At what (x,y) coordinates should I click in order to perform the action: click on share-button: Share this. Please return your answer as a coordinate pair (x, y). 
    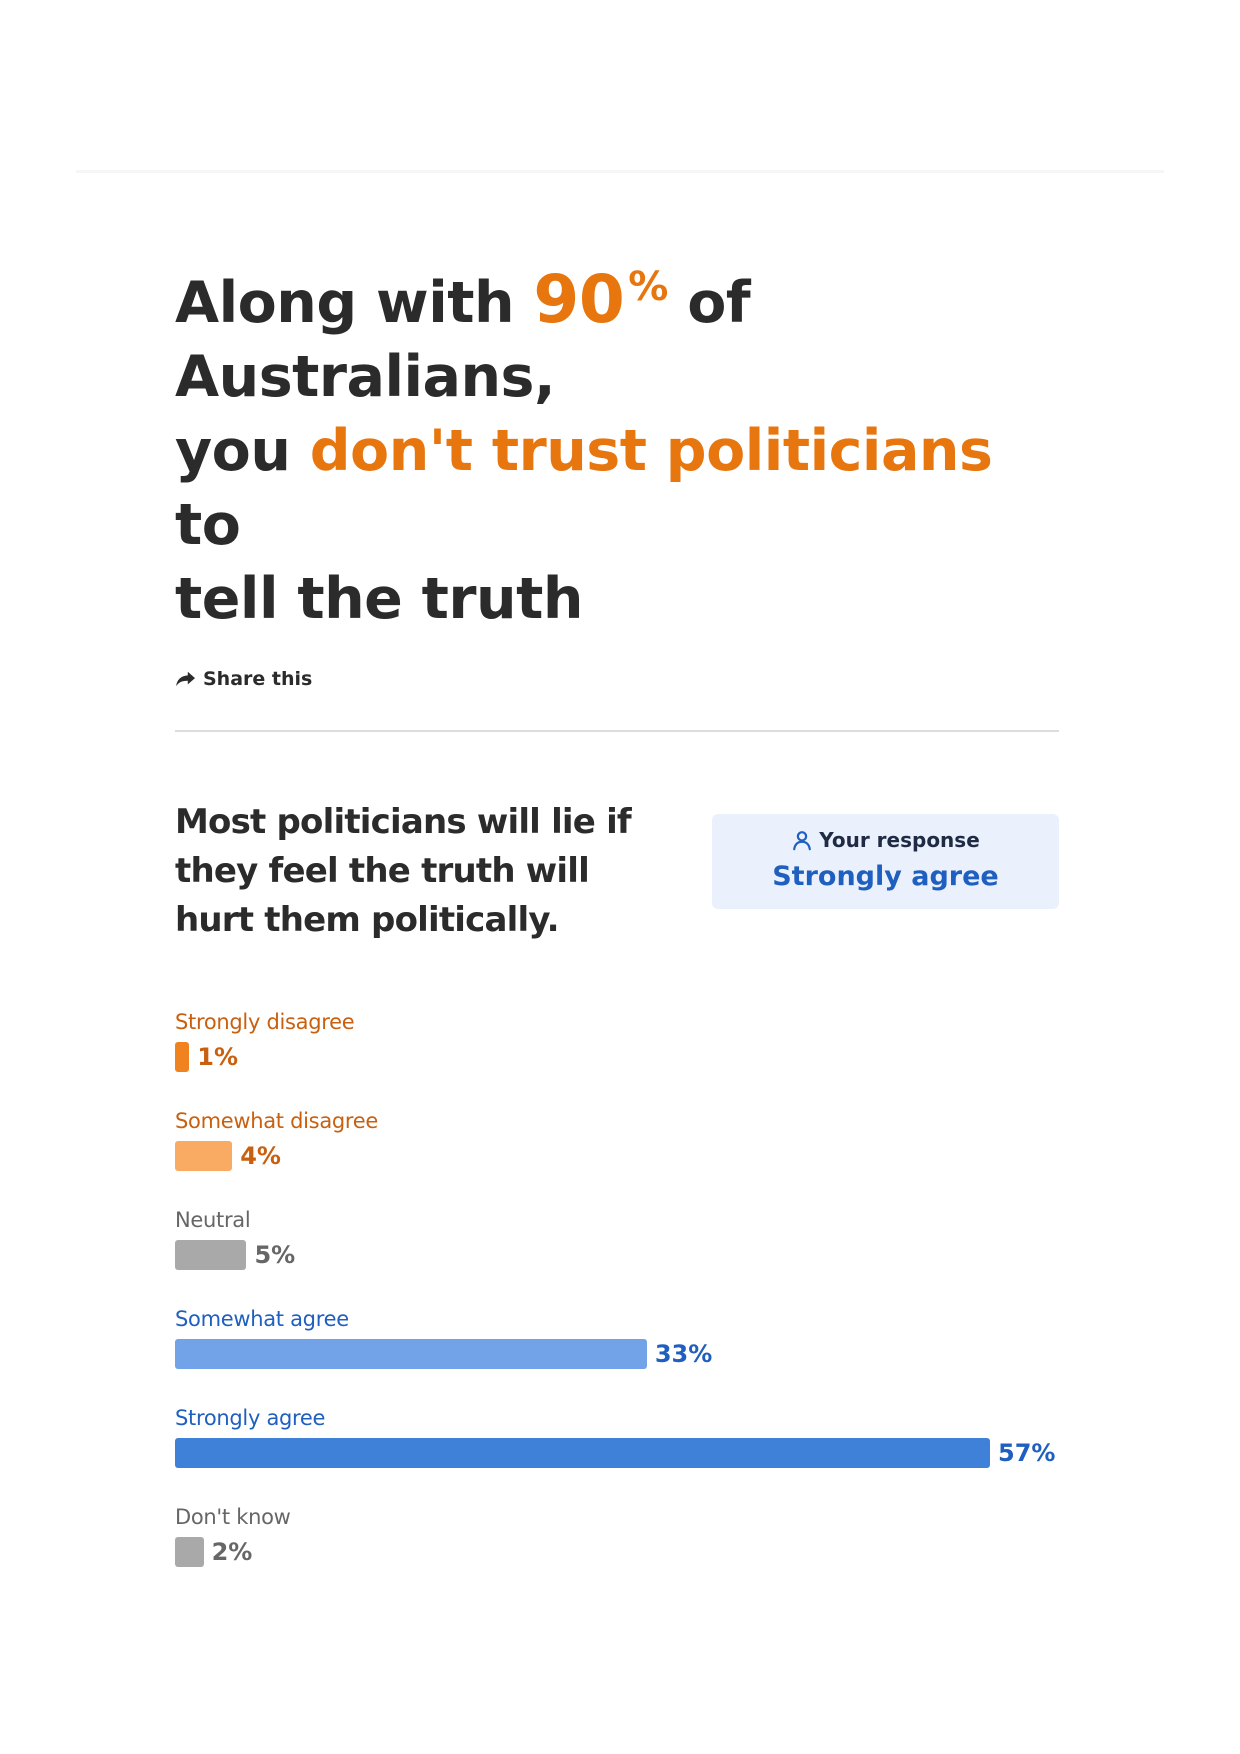
    Looking at the image, I should click on (243, 679).